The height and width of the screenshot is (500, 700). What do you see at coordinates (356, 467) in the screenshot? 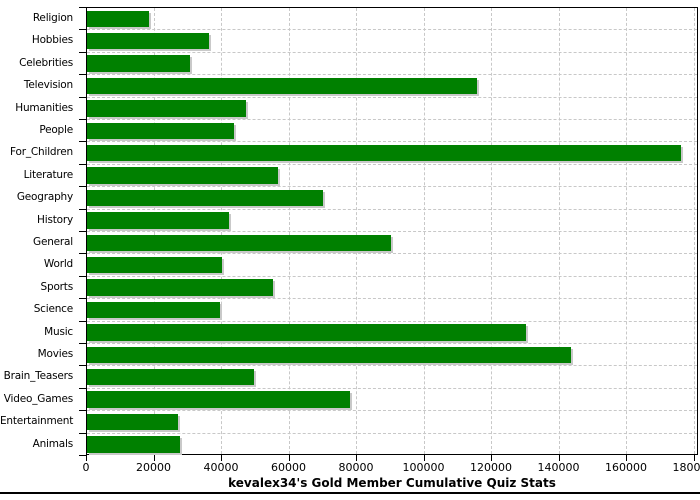
I see `x-axis-tick-label: 80000` at bounding box center [356, 467].